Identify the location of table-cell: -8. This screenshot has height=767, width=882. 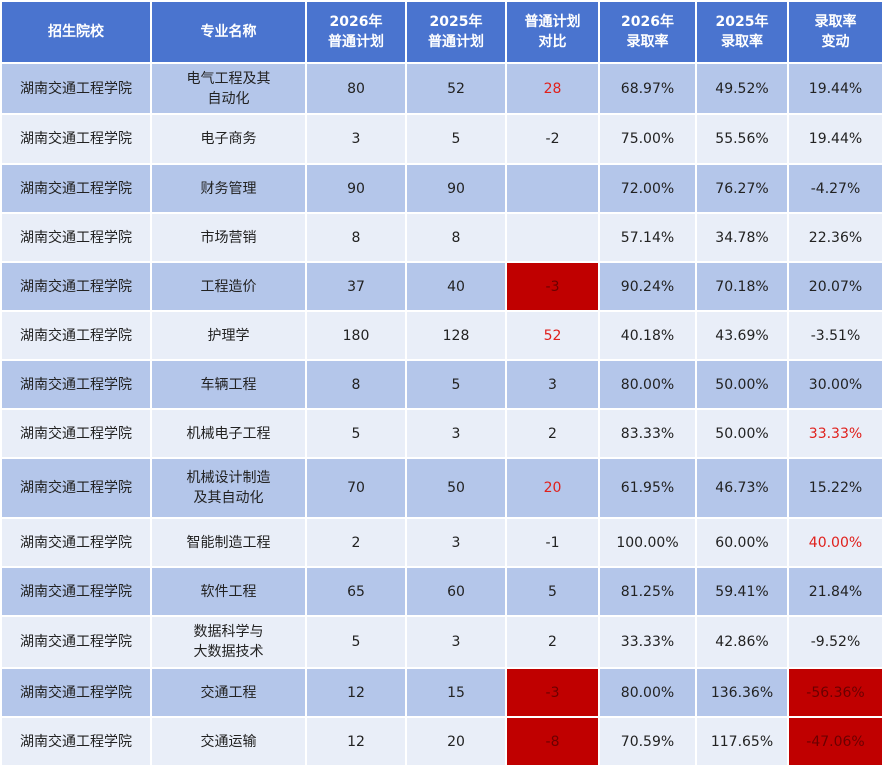
(552, 741).